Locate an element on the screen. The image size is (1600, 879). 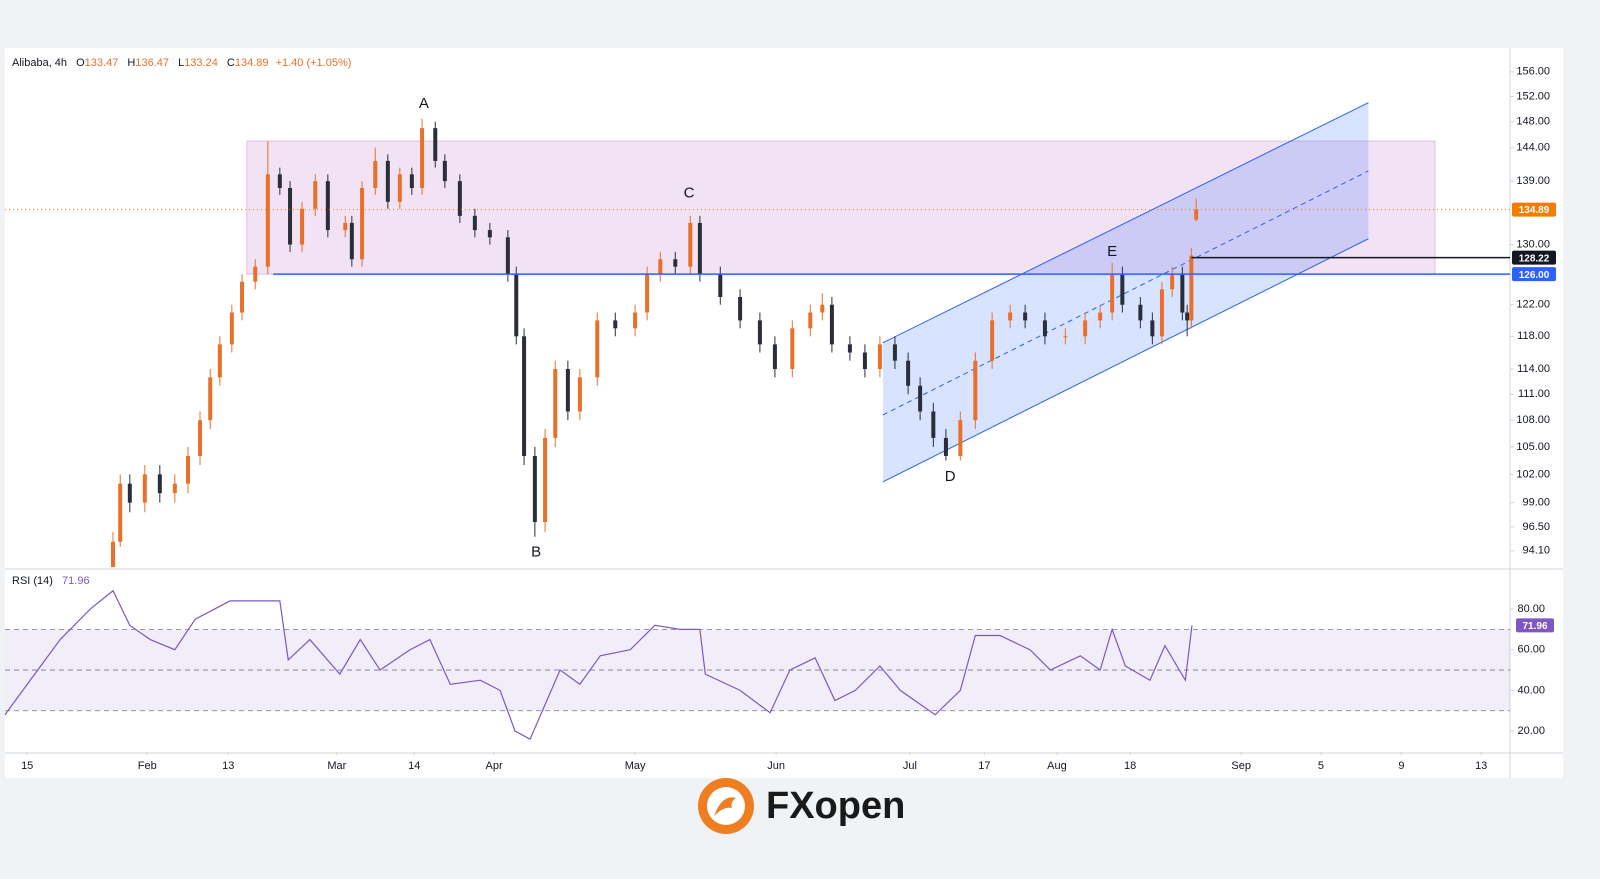
x-tick-label: 5 is located at coordinates (1321, 766).